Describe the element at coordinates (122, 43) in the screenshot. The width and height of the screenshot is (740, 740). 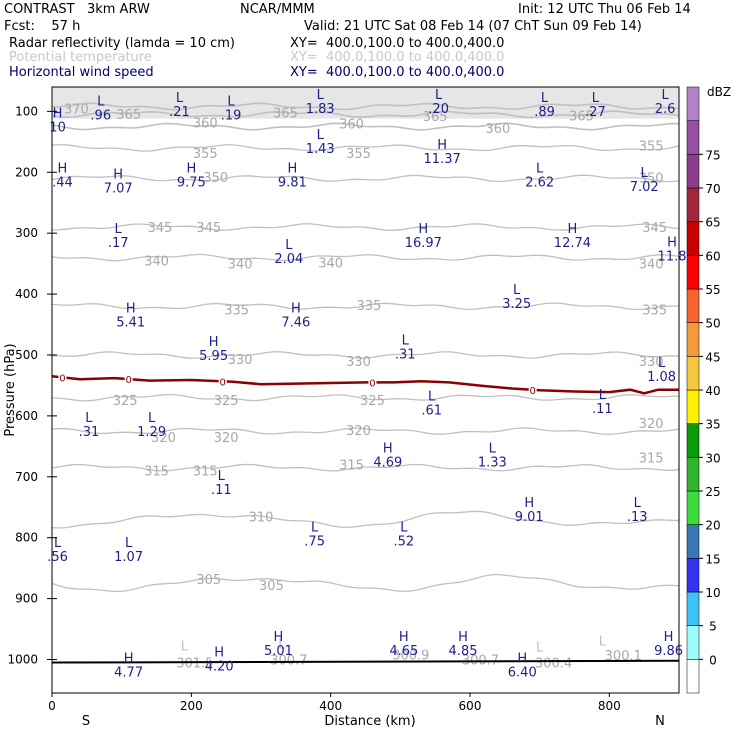
I see `field-1-name: Radar reflectivity (lamda = 10 cm)` at that location.